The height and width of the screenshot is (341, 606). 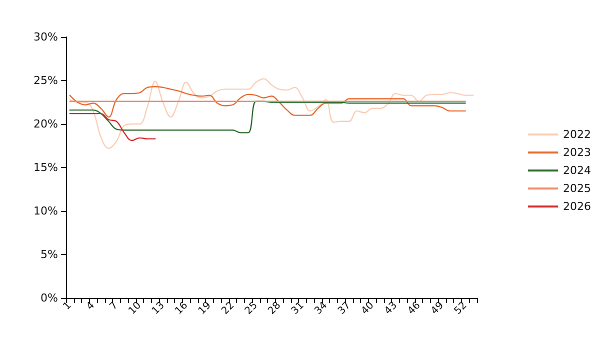 What do you see at coordinates (135, 308) in the screenshot?
I see `x-tick-label: 10` at bounding box center [135, 308].